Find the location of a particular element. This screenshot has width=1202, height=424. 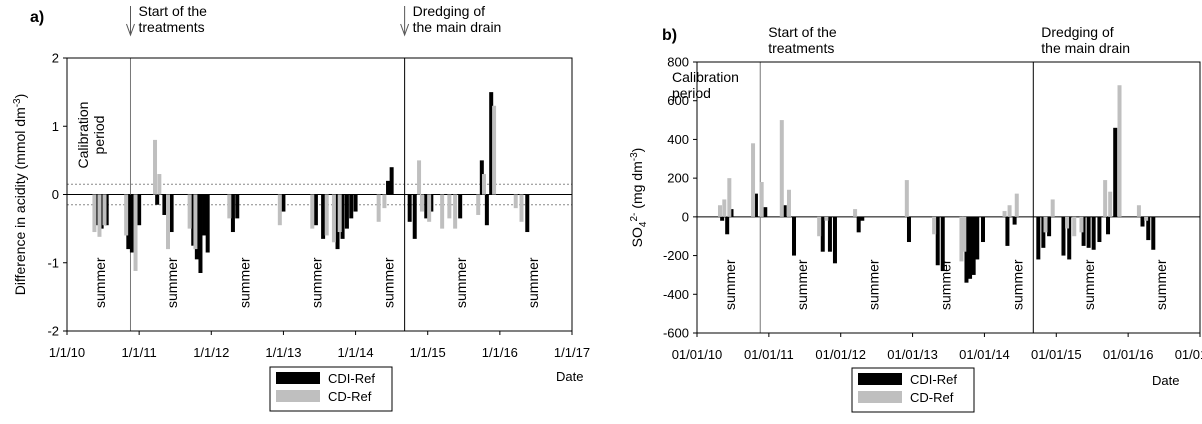

y-tick-label: -2 is located at coordinates (53, 331).